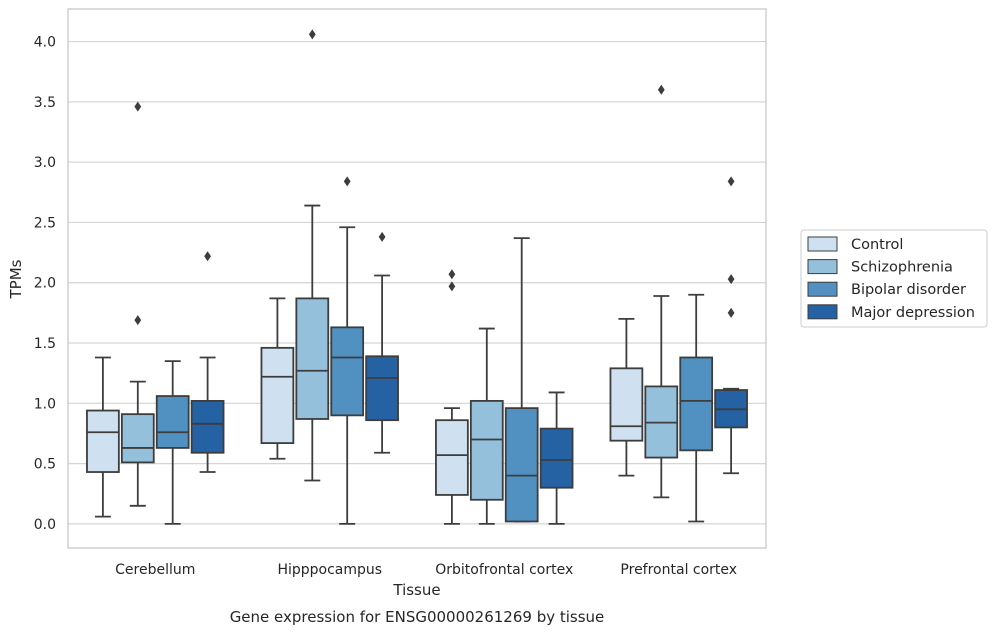 This screenshot has width=997, height=634. I want to click on legend-label: Bipolar disorder, so click(908, 290).